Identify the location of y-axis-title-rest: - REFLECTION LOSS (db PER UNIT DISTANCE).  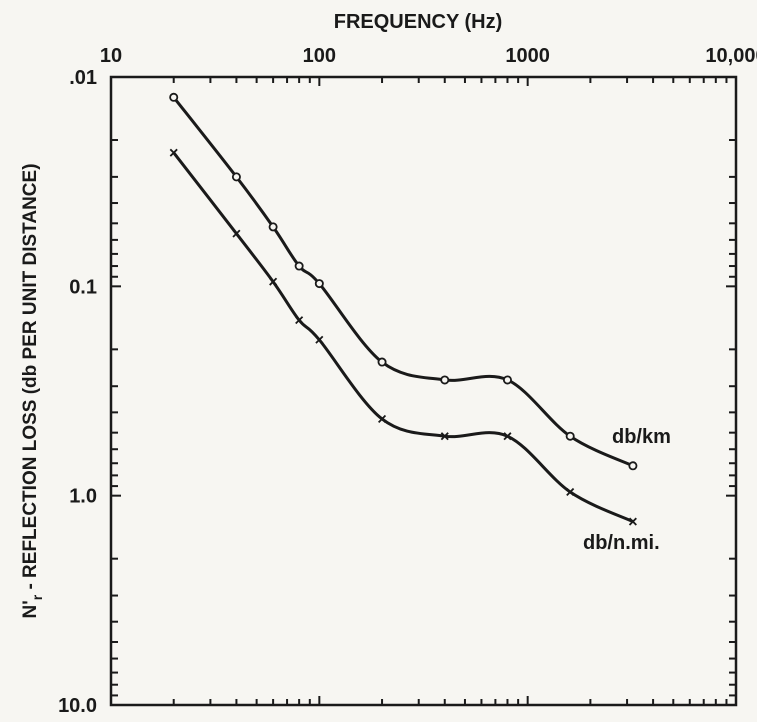
(30, 378).